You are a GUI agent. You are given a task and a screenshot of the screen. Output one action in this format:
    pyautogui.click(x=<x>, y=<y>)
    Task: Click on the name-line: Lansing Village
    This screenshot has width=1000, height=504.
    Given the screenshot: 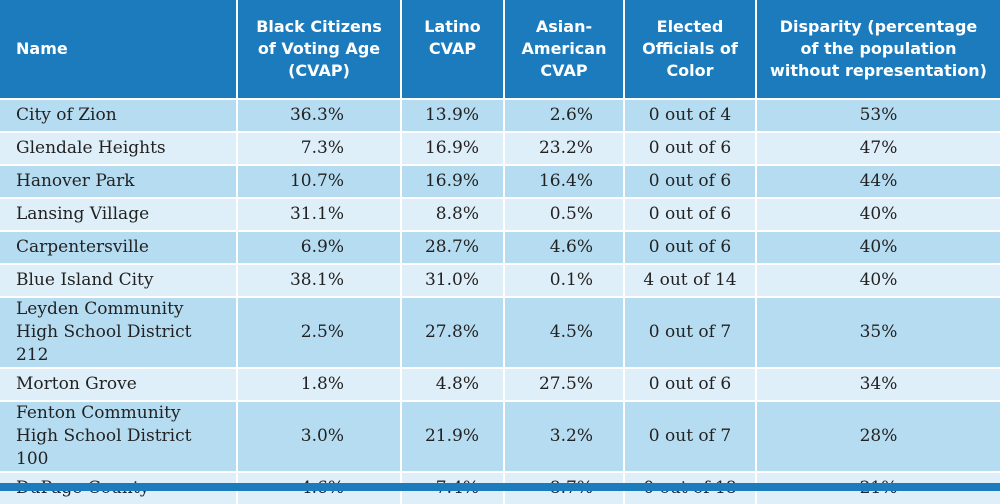 What is the action you would take?
    pyautogui.click(x=83, y=214)
    